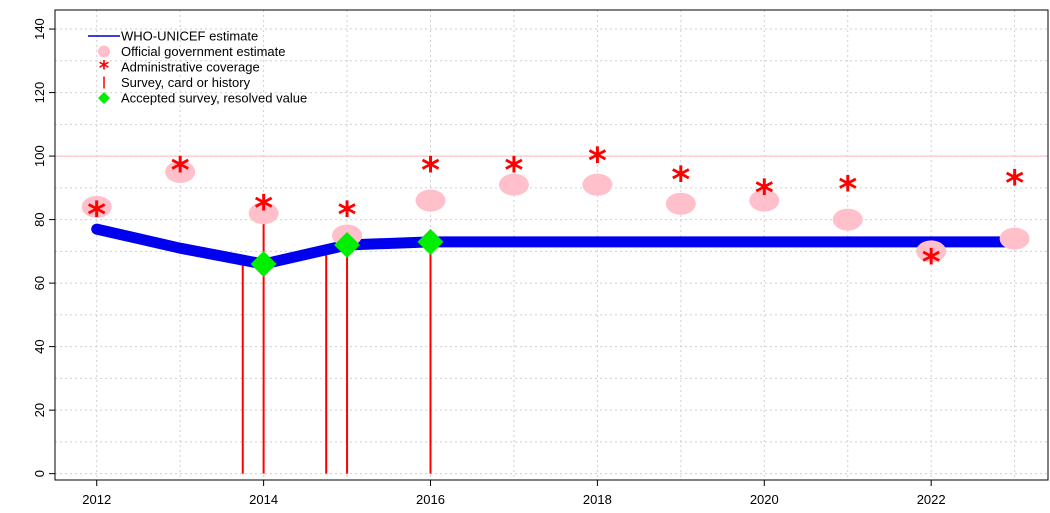 Image resolution: width=1050 pixels, height=513 pixels. Describe the element at coordinates (104, 98) in the screenshot. I see `legend-diamond-swatch` at that location.